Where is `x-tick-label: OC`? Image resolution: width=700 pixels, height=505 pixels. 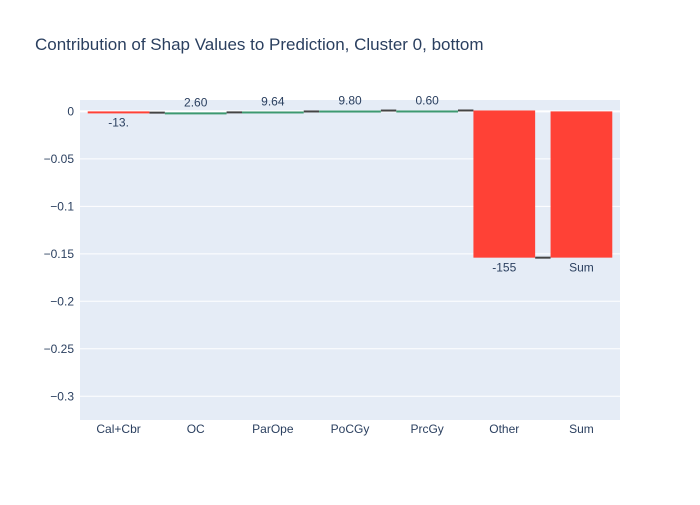 x-tick-label: OC is located at coordinates (196, 429).